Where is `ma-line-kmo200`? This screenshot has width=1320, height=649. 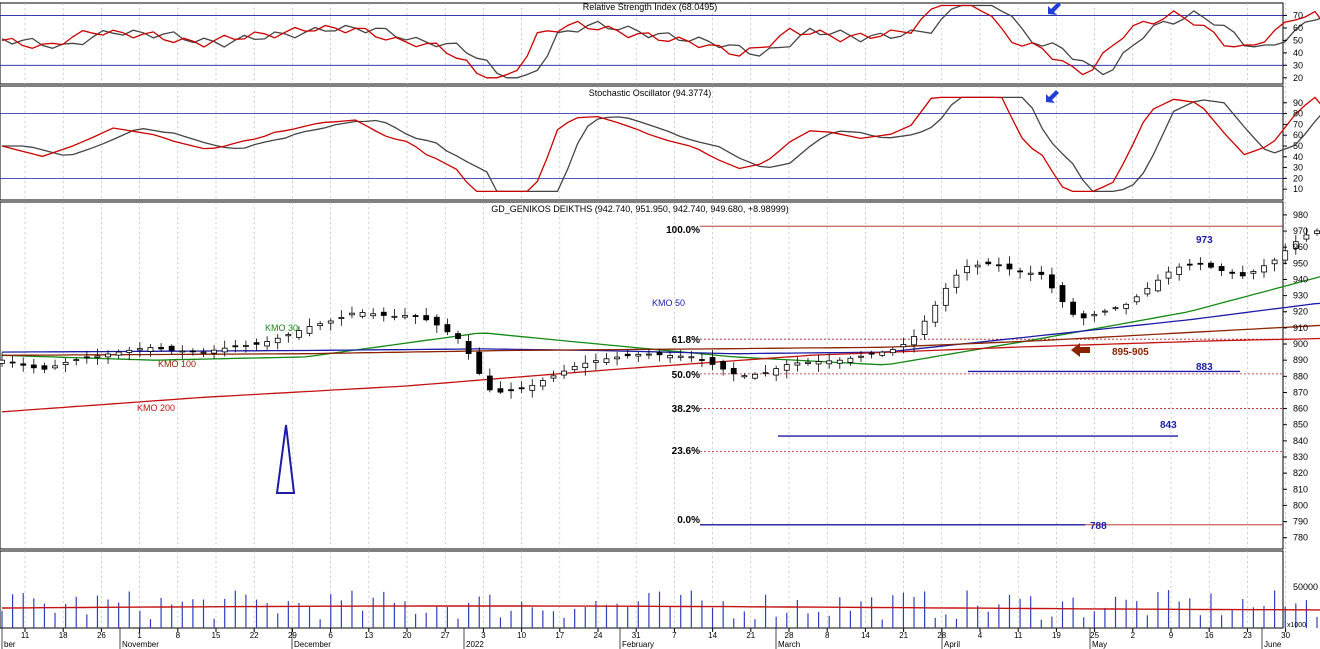 ma-line-kmo200 is located at coordinates (660, 375).